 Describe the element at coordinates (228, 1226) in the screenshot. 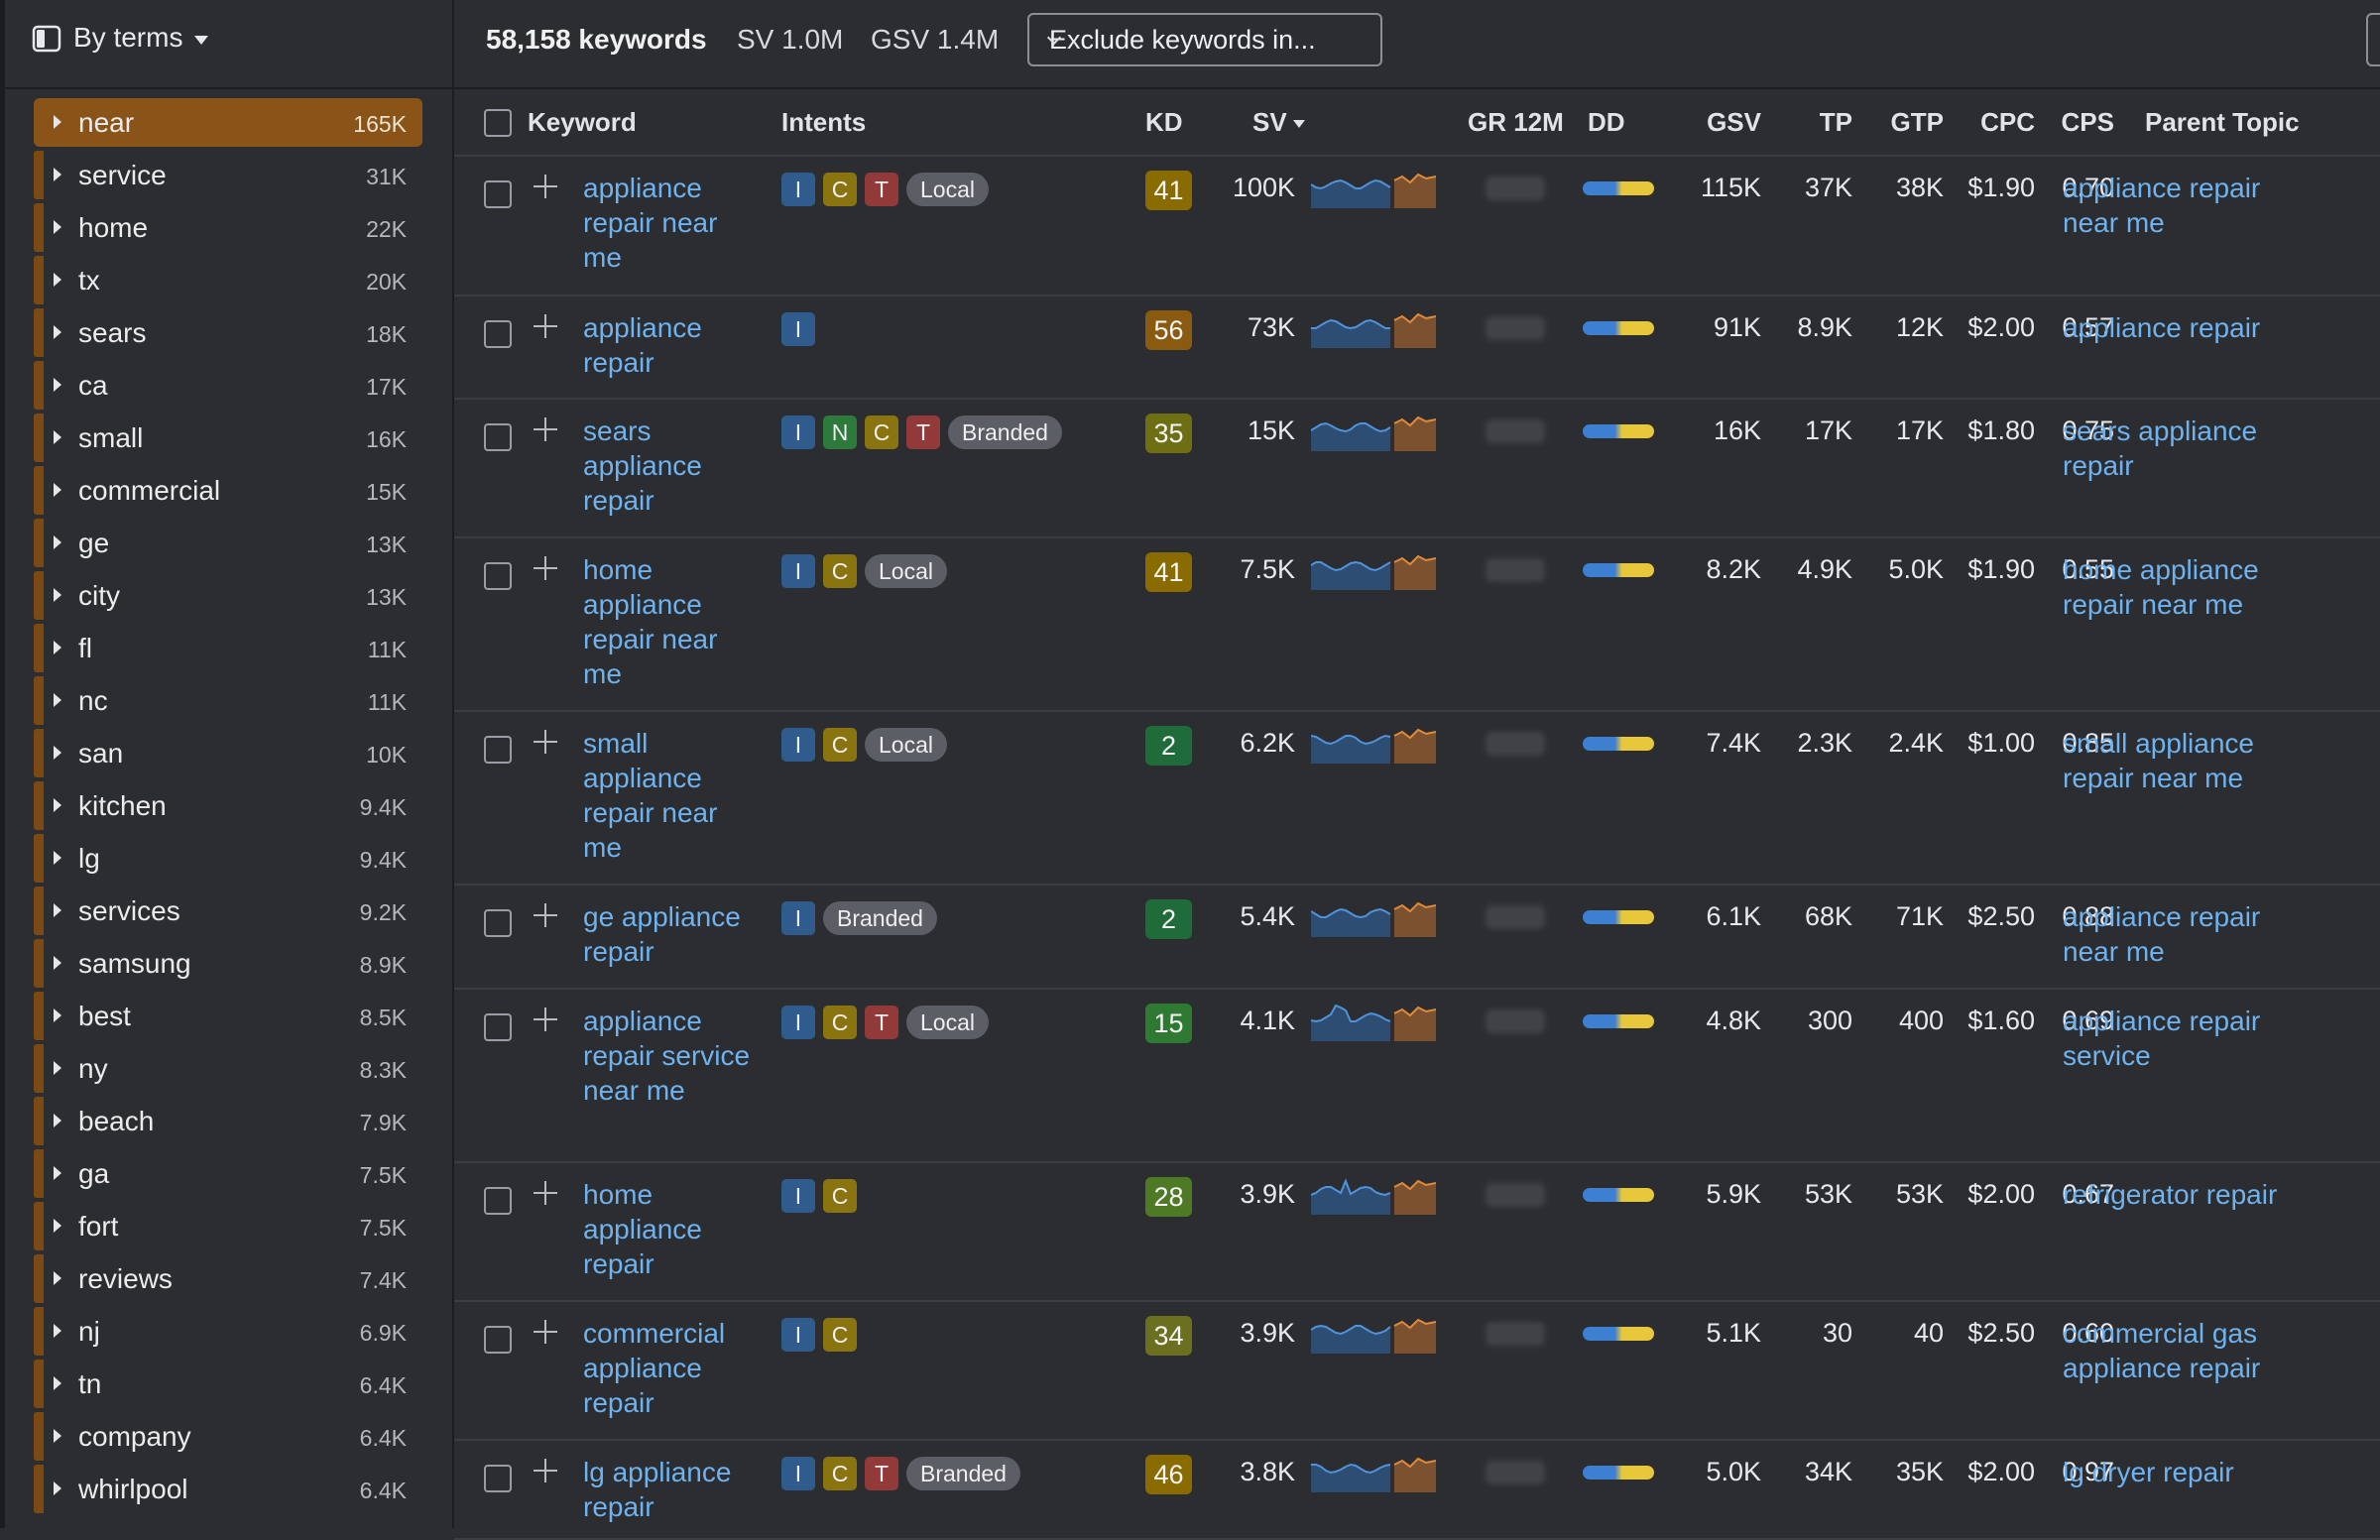

I see `term-item: fort 7.5K` at that location.